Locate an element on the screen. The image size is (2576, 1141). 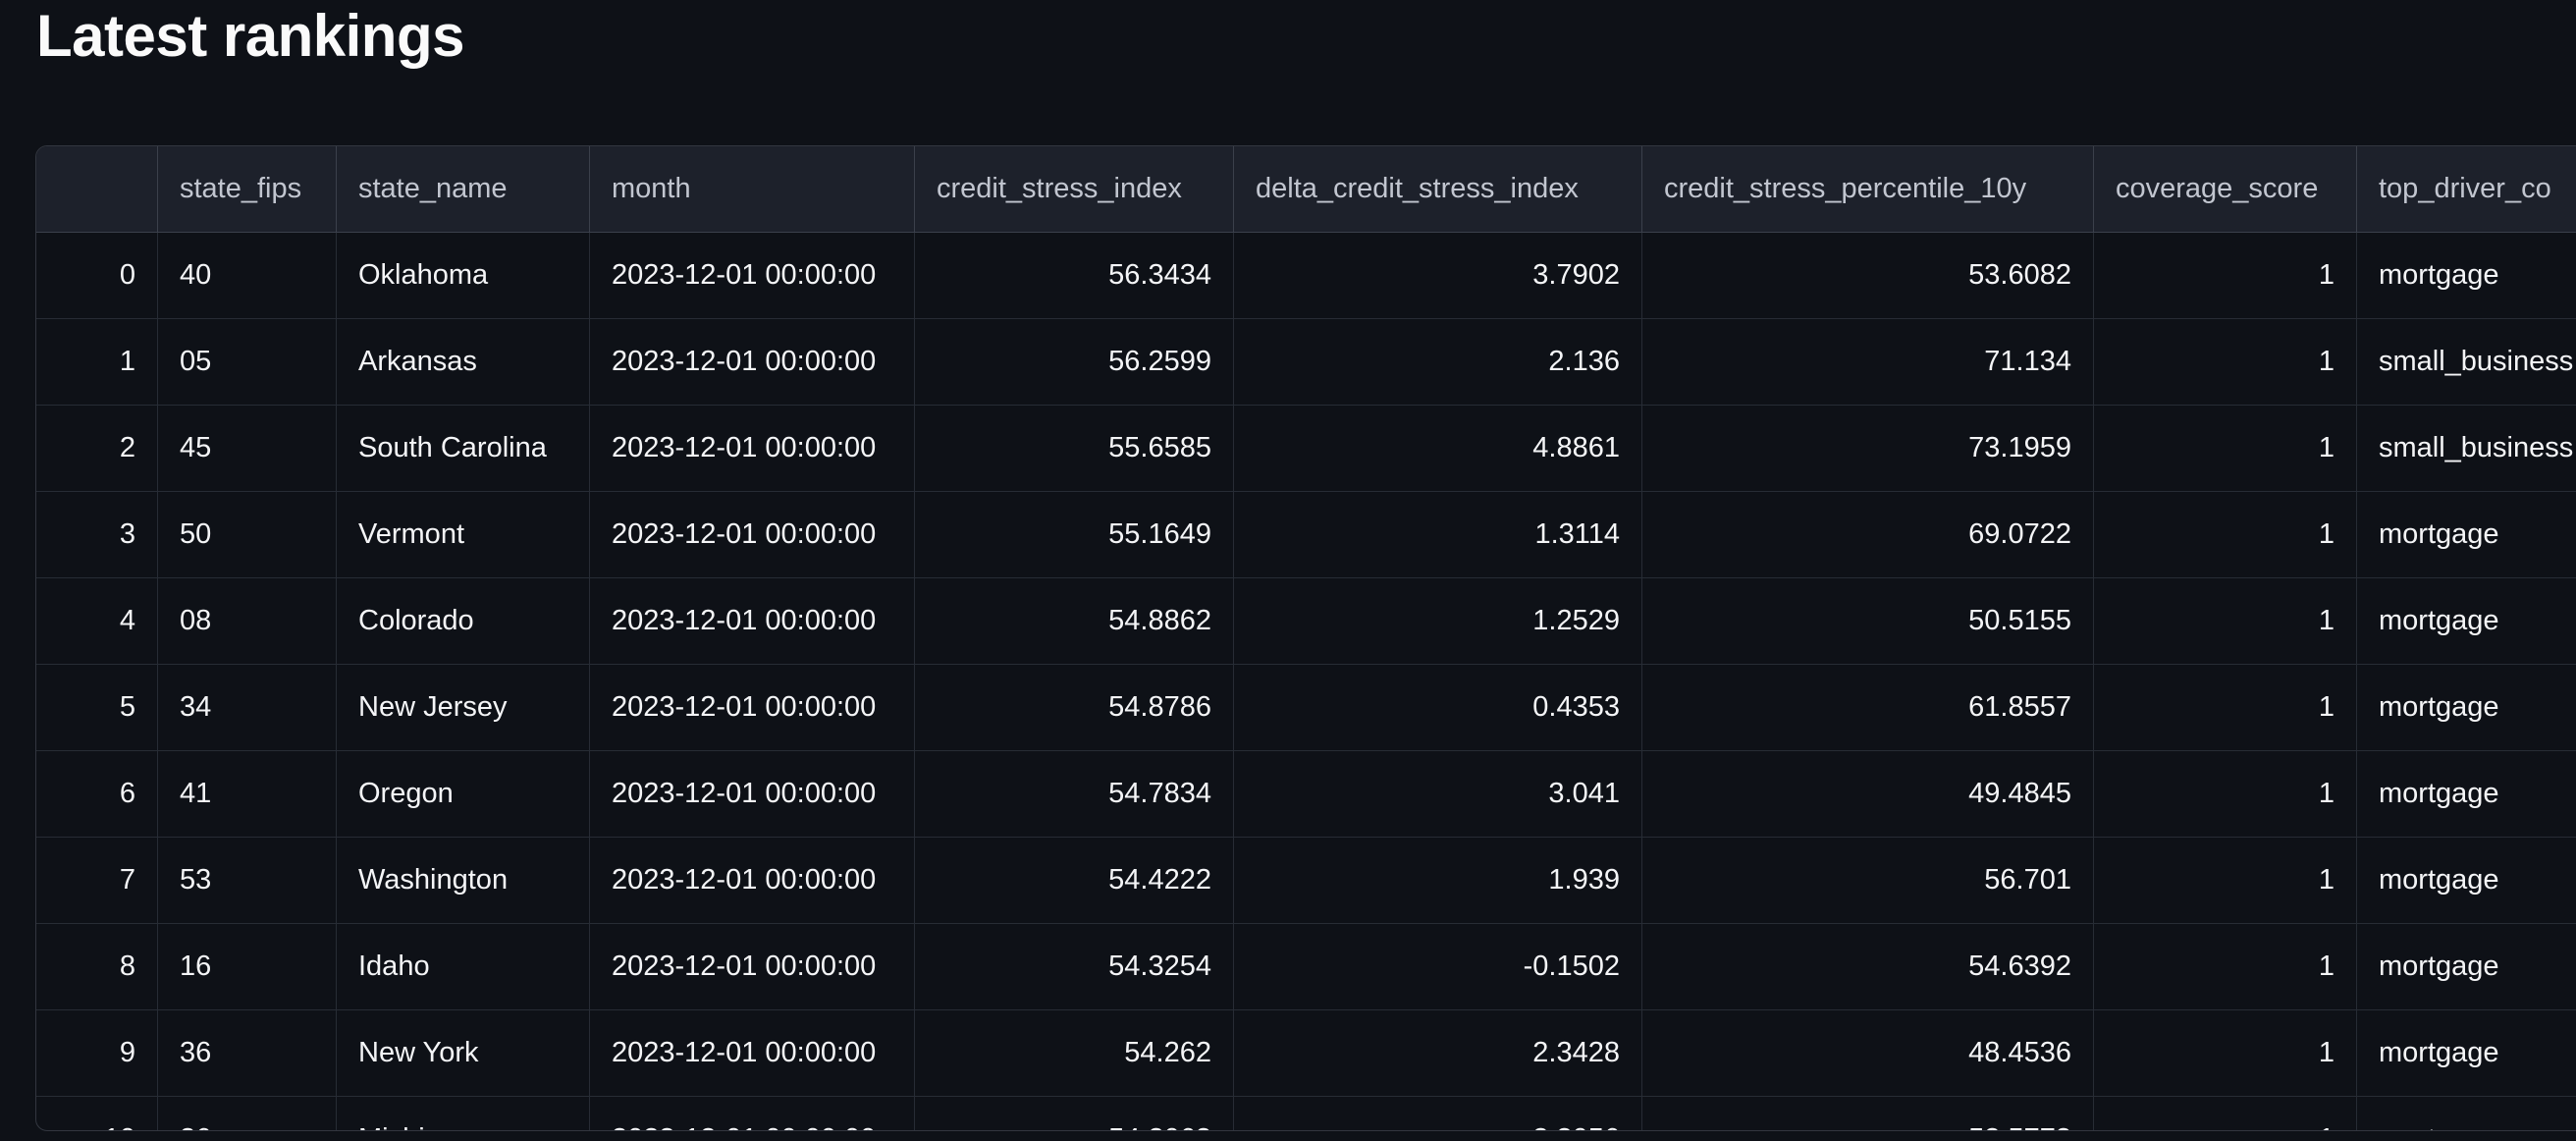
cell-state_name: Oklahoma is located at coordinates (463, 276).